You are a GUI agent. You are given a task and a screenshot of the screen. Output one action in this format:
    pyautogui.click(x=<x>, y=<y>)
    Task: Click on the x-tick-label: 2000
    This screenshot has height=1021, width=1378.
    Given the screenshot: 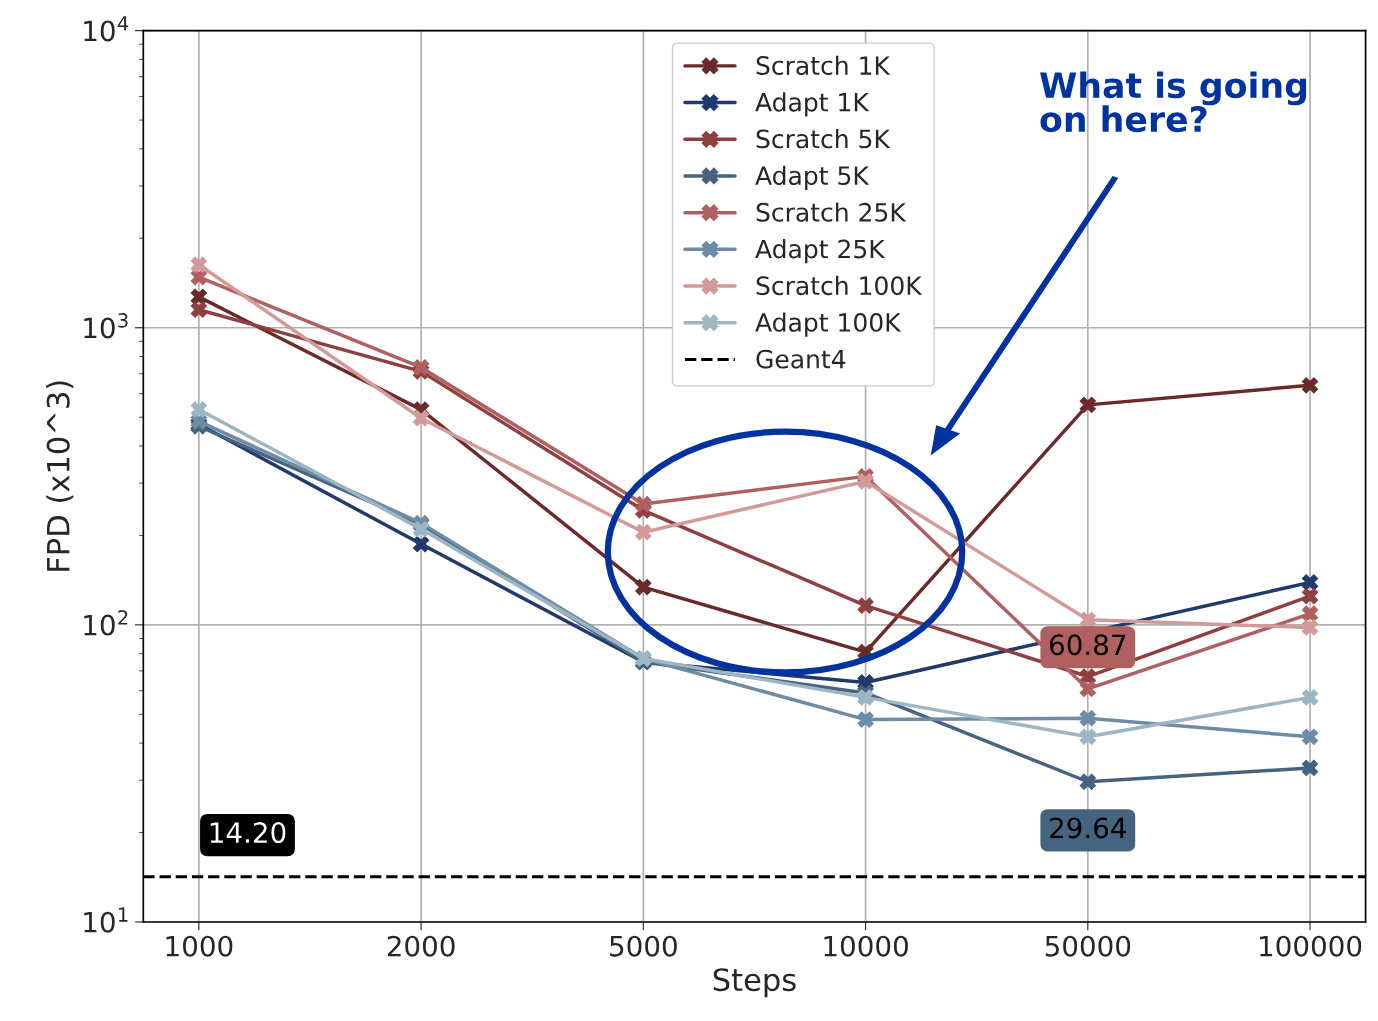 What is the action you would take?
    pyautogui.click(x=421, y=946)
    